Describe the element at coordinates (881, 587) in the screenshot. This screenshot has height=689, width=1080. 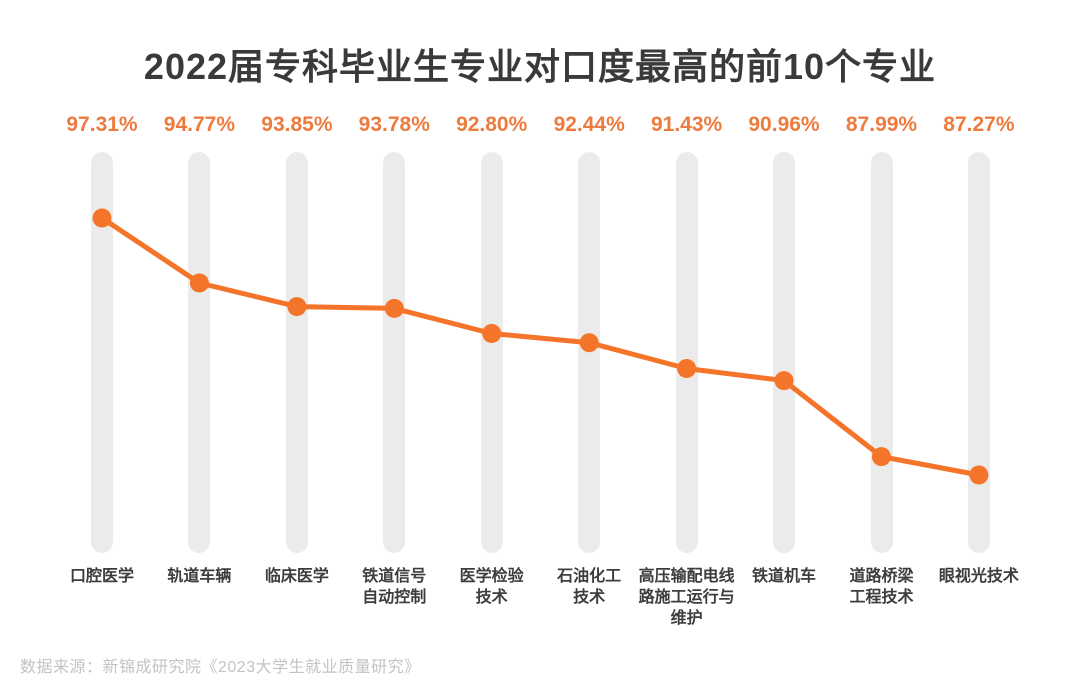
I see `category-label: 道路桥梁 工程技术` at that location.